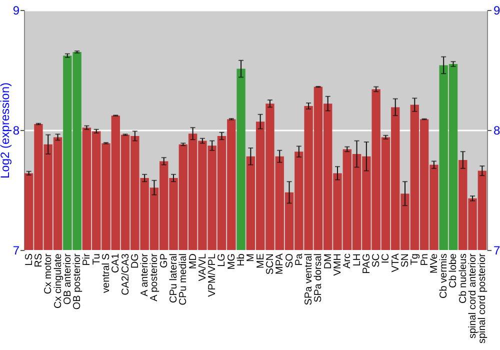 This screenshot has height=350, width=500. What do you see at coordinates (406, 261) in the screenshot?
I see `x-tick-label: SN` at bounding box center [406, 261].